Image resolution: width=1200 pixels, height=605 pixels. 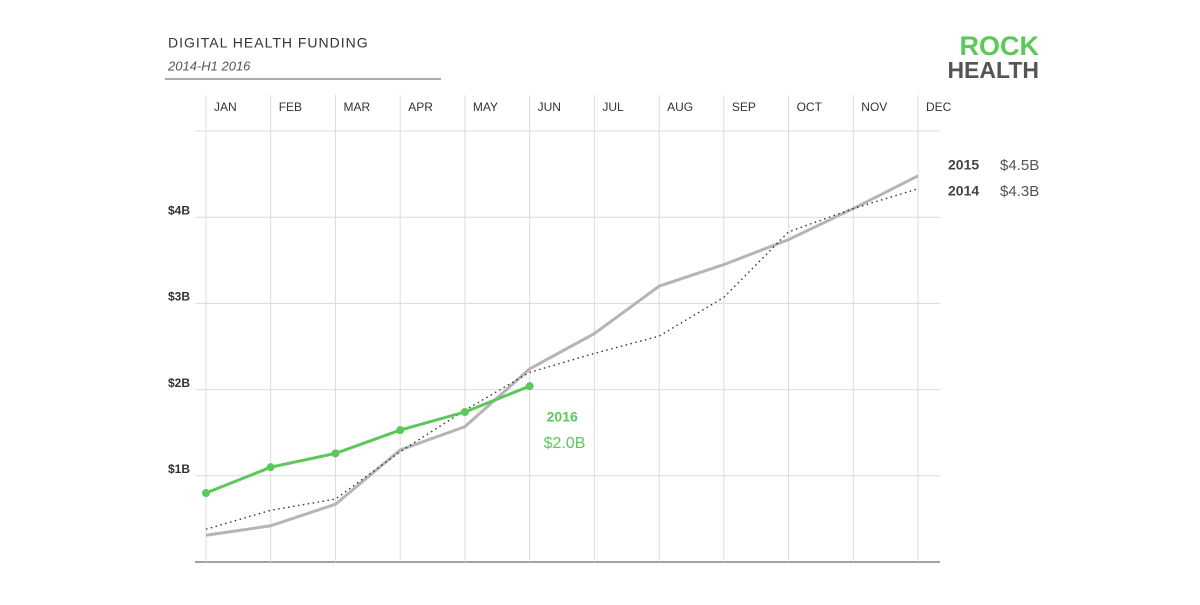 What do you see at coordinates (225, 107) in the screenshot?
I see `x-tick-label: JAN` at bounding box center [225, 107].